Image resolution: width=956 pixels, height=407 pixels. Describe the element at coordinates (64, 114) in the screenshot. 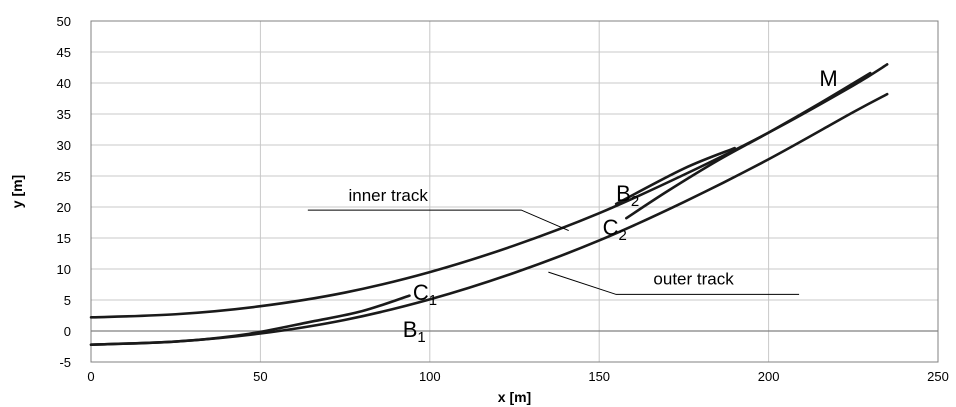

I see `y-tick-label-8: 35` at that location.